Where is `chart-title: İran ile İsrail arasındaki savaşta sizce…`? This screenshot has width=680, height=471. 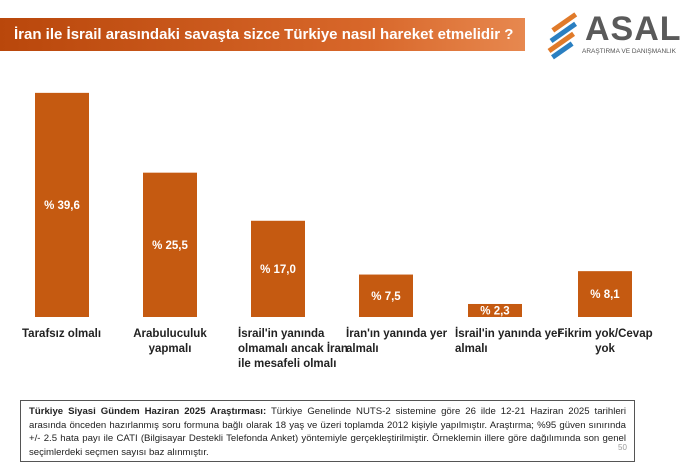 chart-title: İran ile İsrail arasındaki savaşta sizce… is located at coordinates (262, 34).